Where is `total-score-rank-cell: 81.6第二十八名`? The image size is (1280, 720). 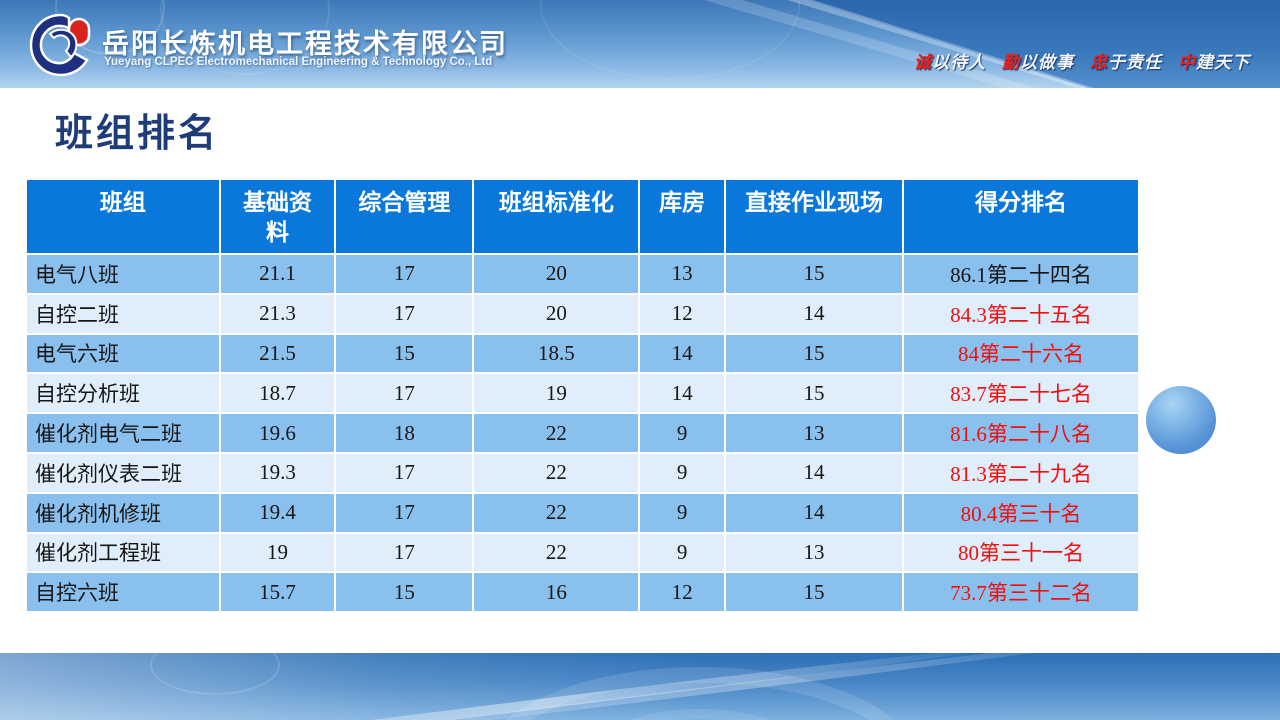 total-score-rank-cell: 81.6第二十八名 is located at coordinates (1021, 433).